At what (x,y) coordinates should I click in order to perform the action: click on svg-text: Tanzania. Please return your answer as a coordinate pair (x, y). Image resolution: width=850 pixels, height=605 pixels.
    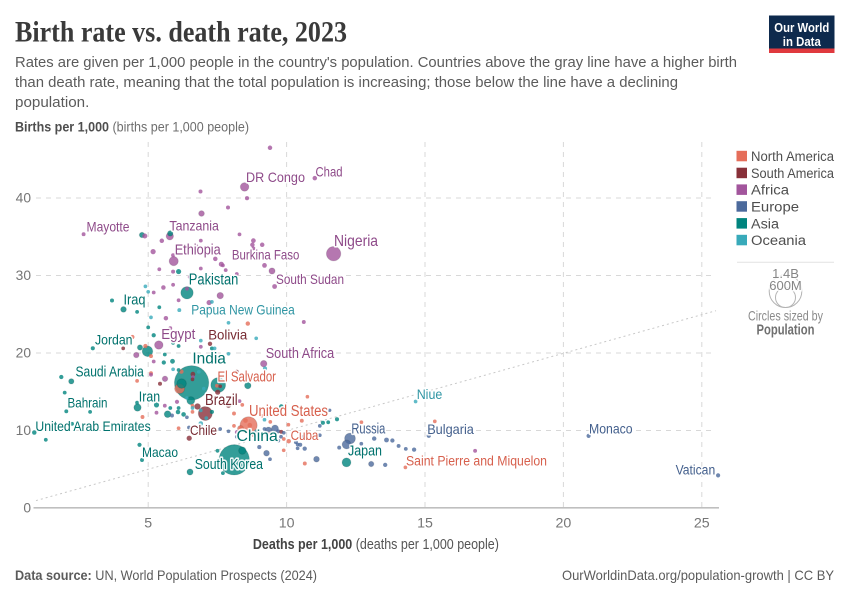
    Looking at the image, I should click on (194, 226).